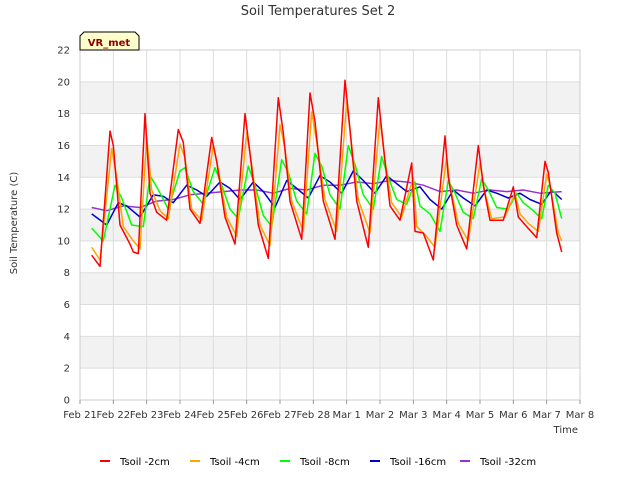  What do you see at coordinates (63, 114) in the screenshot?
I see `y-tick-label: 18` at bounding box center [63, 114].